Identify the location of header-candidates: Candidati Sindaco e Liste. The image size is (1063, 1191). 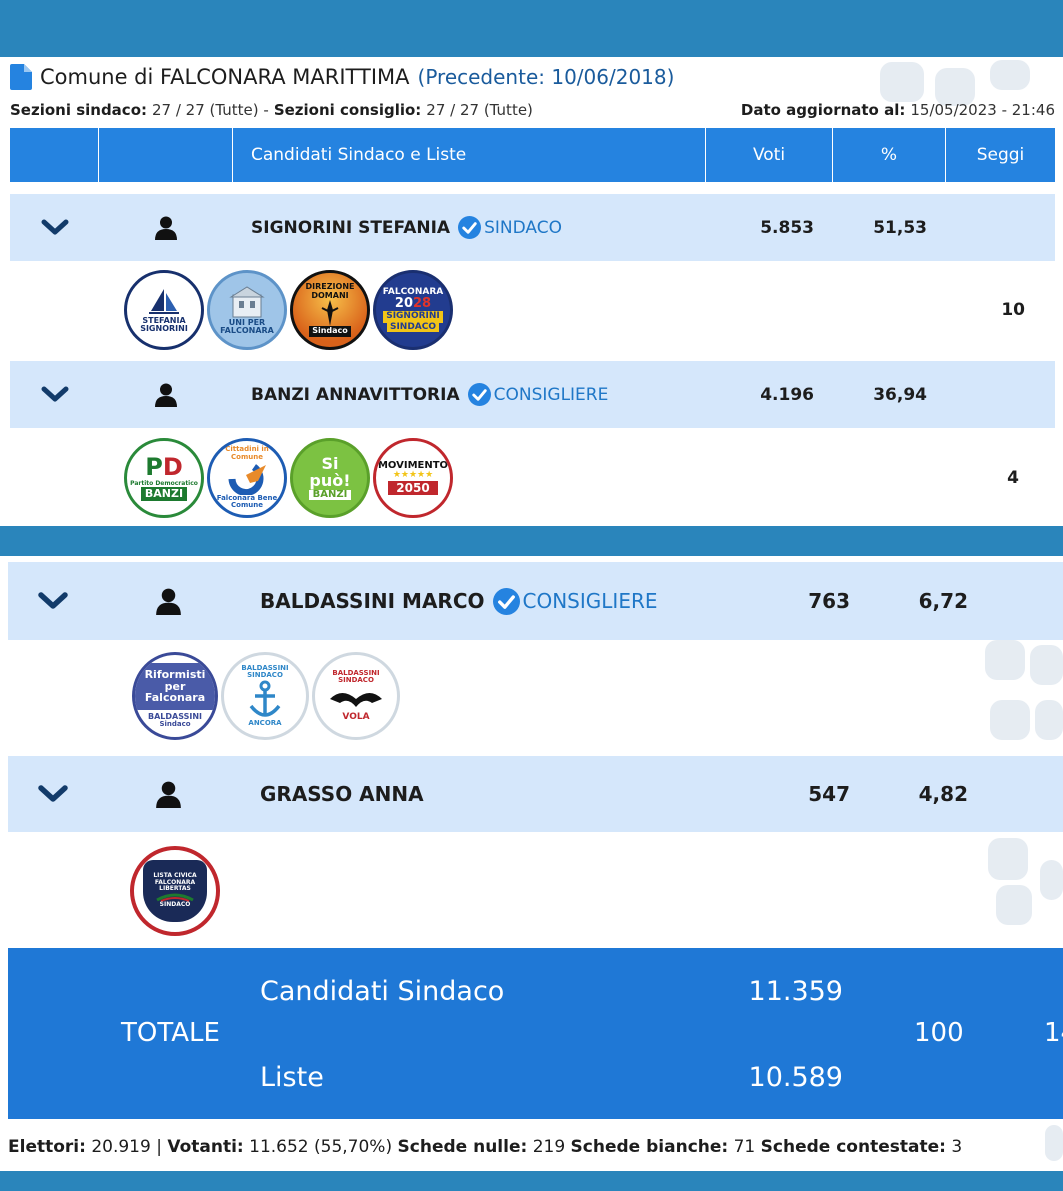
(469, 155).